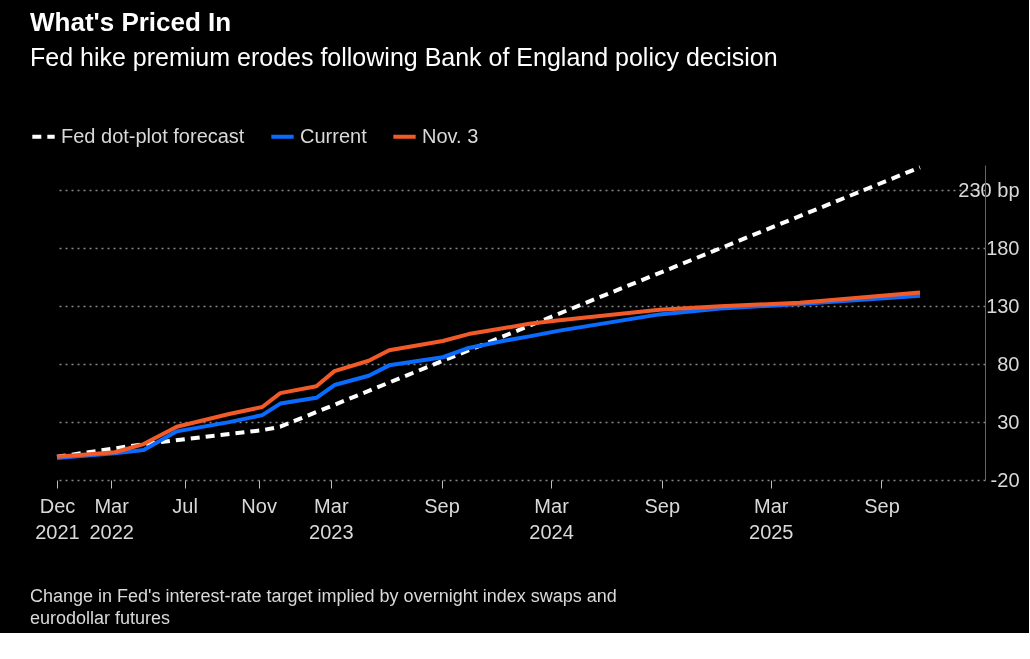 The height and width of the screenshot is (659, 1030). I want to click on y-tick-label: 80, so click(1008, 363).